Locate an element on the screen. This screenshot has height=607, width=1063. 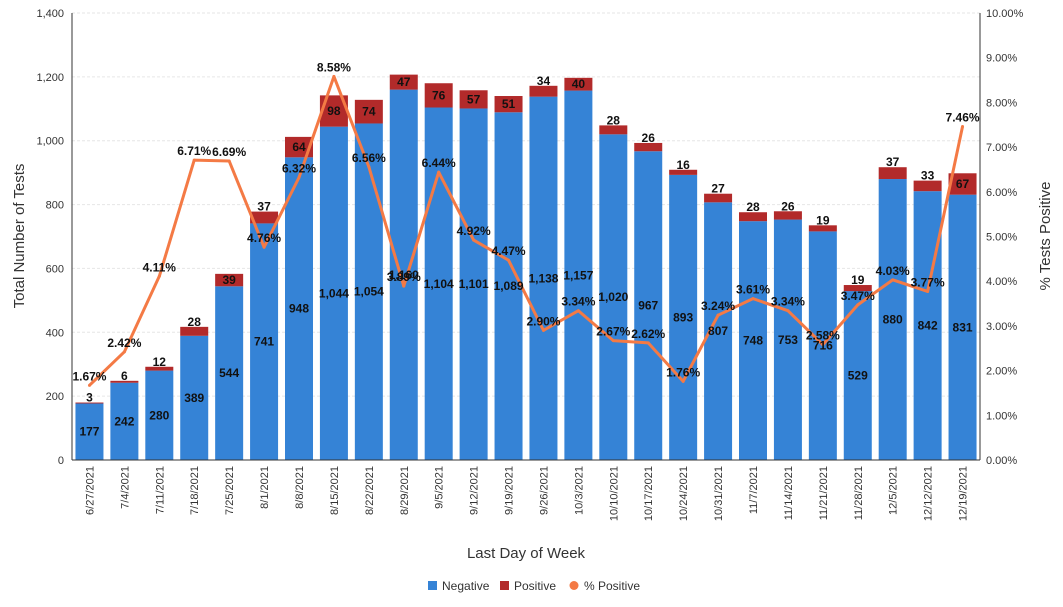
percent-value-label: 2.90% is located at coordinates (543, 321).